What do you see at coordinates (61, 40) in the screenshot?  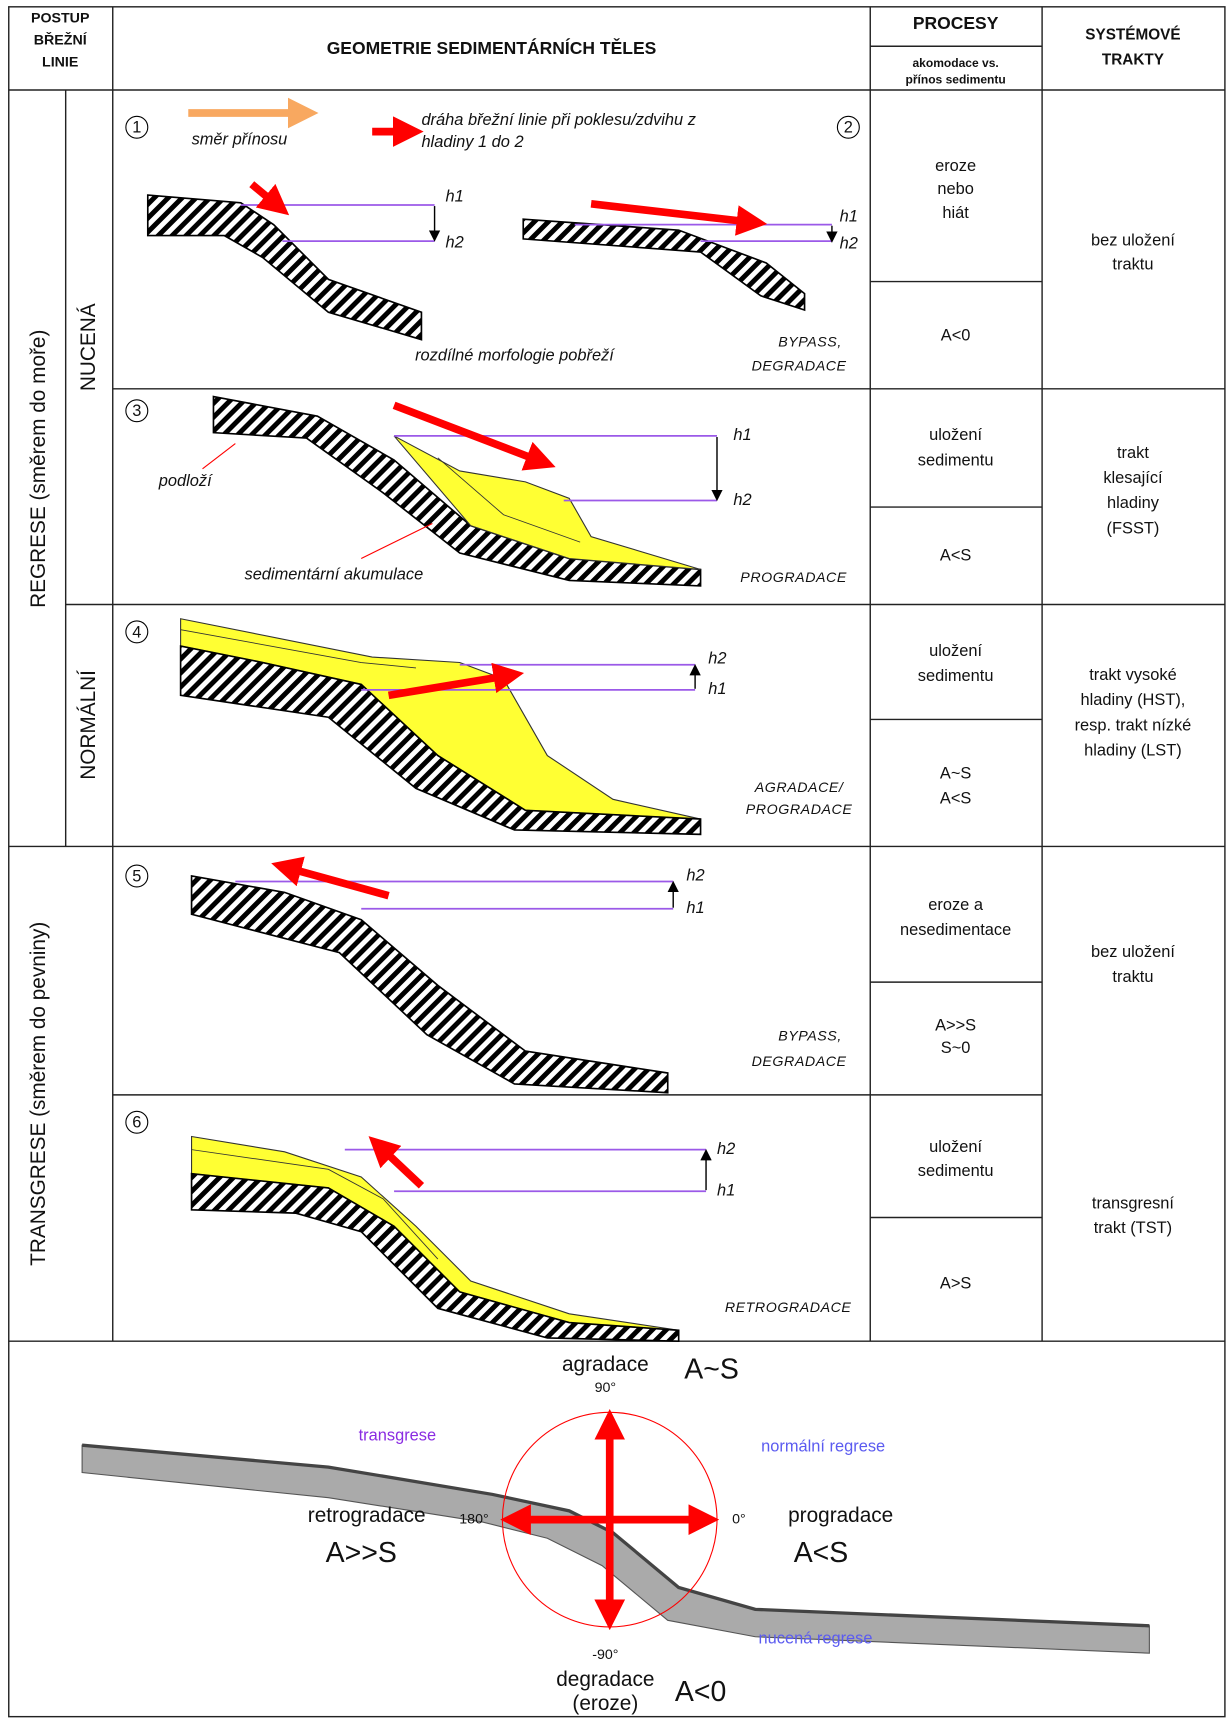 I see `header-text: BŘEŽNÍ` at bounding box center [61, 40].